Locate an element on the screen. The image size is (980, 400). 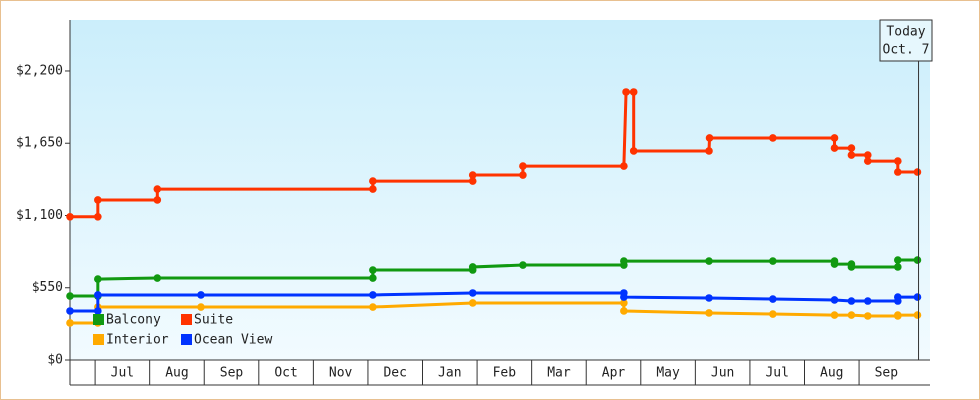
y-tick-label: $1,100 is located at coordinates (39, 215).